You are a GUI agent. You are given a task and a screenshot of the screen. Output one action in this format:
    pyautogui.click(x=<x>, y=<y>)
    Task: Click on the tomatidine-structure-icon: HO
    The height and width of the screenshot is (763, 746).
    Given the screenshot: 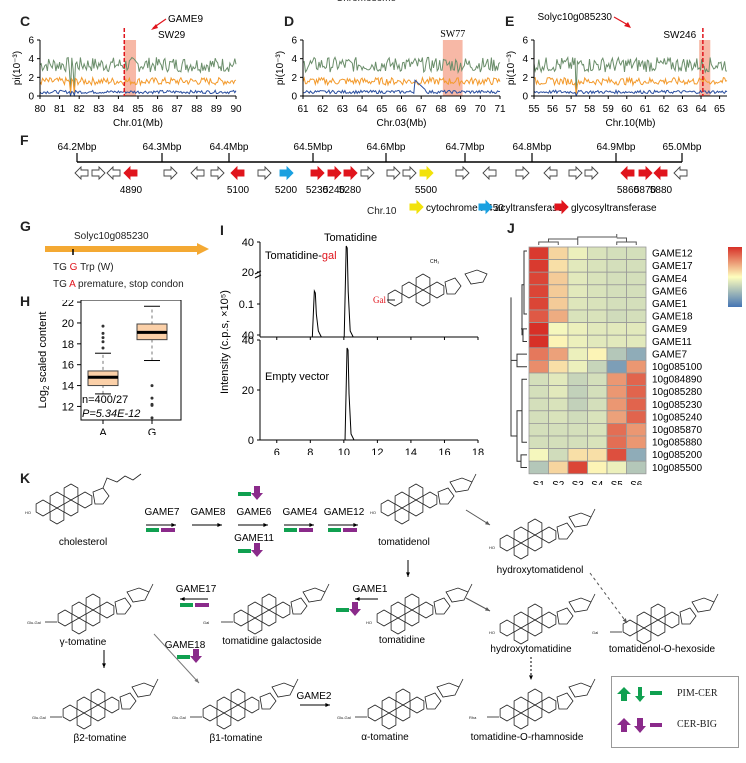 What is the action you would take?
    pyautogui.click(x=419, y=609)
    